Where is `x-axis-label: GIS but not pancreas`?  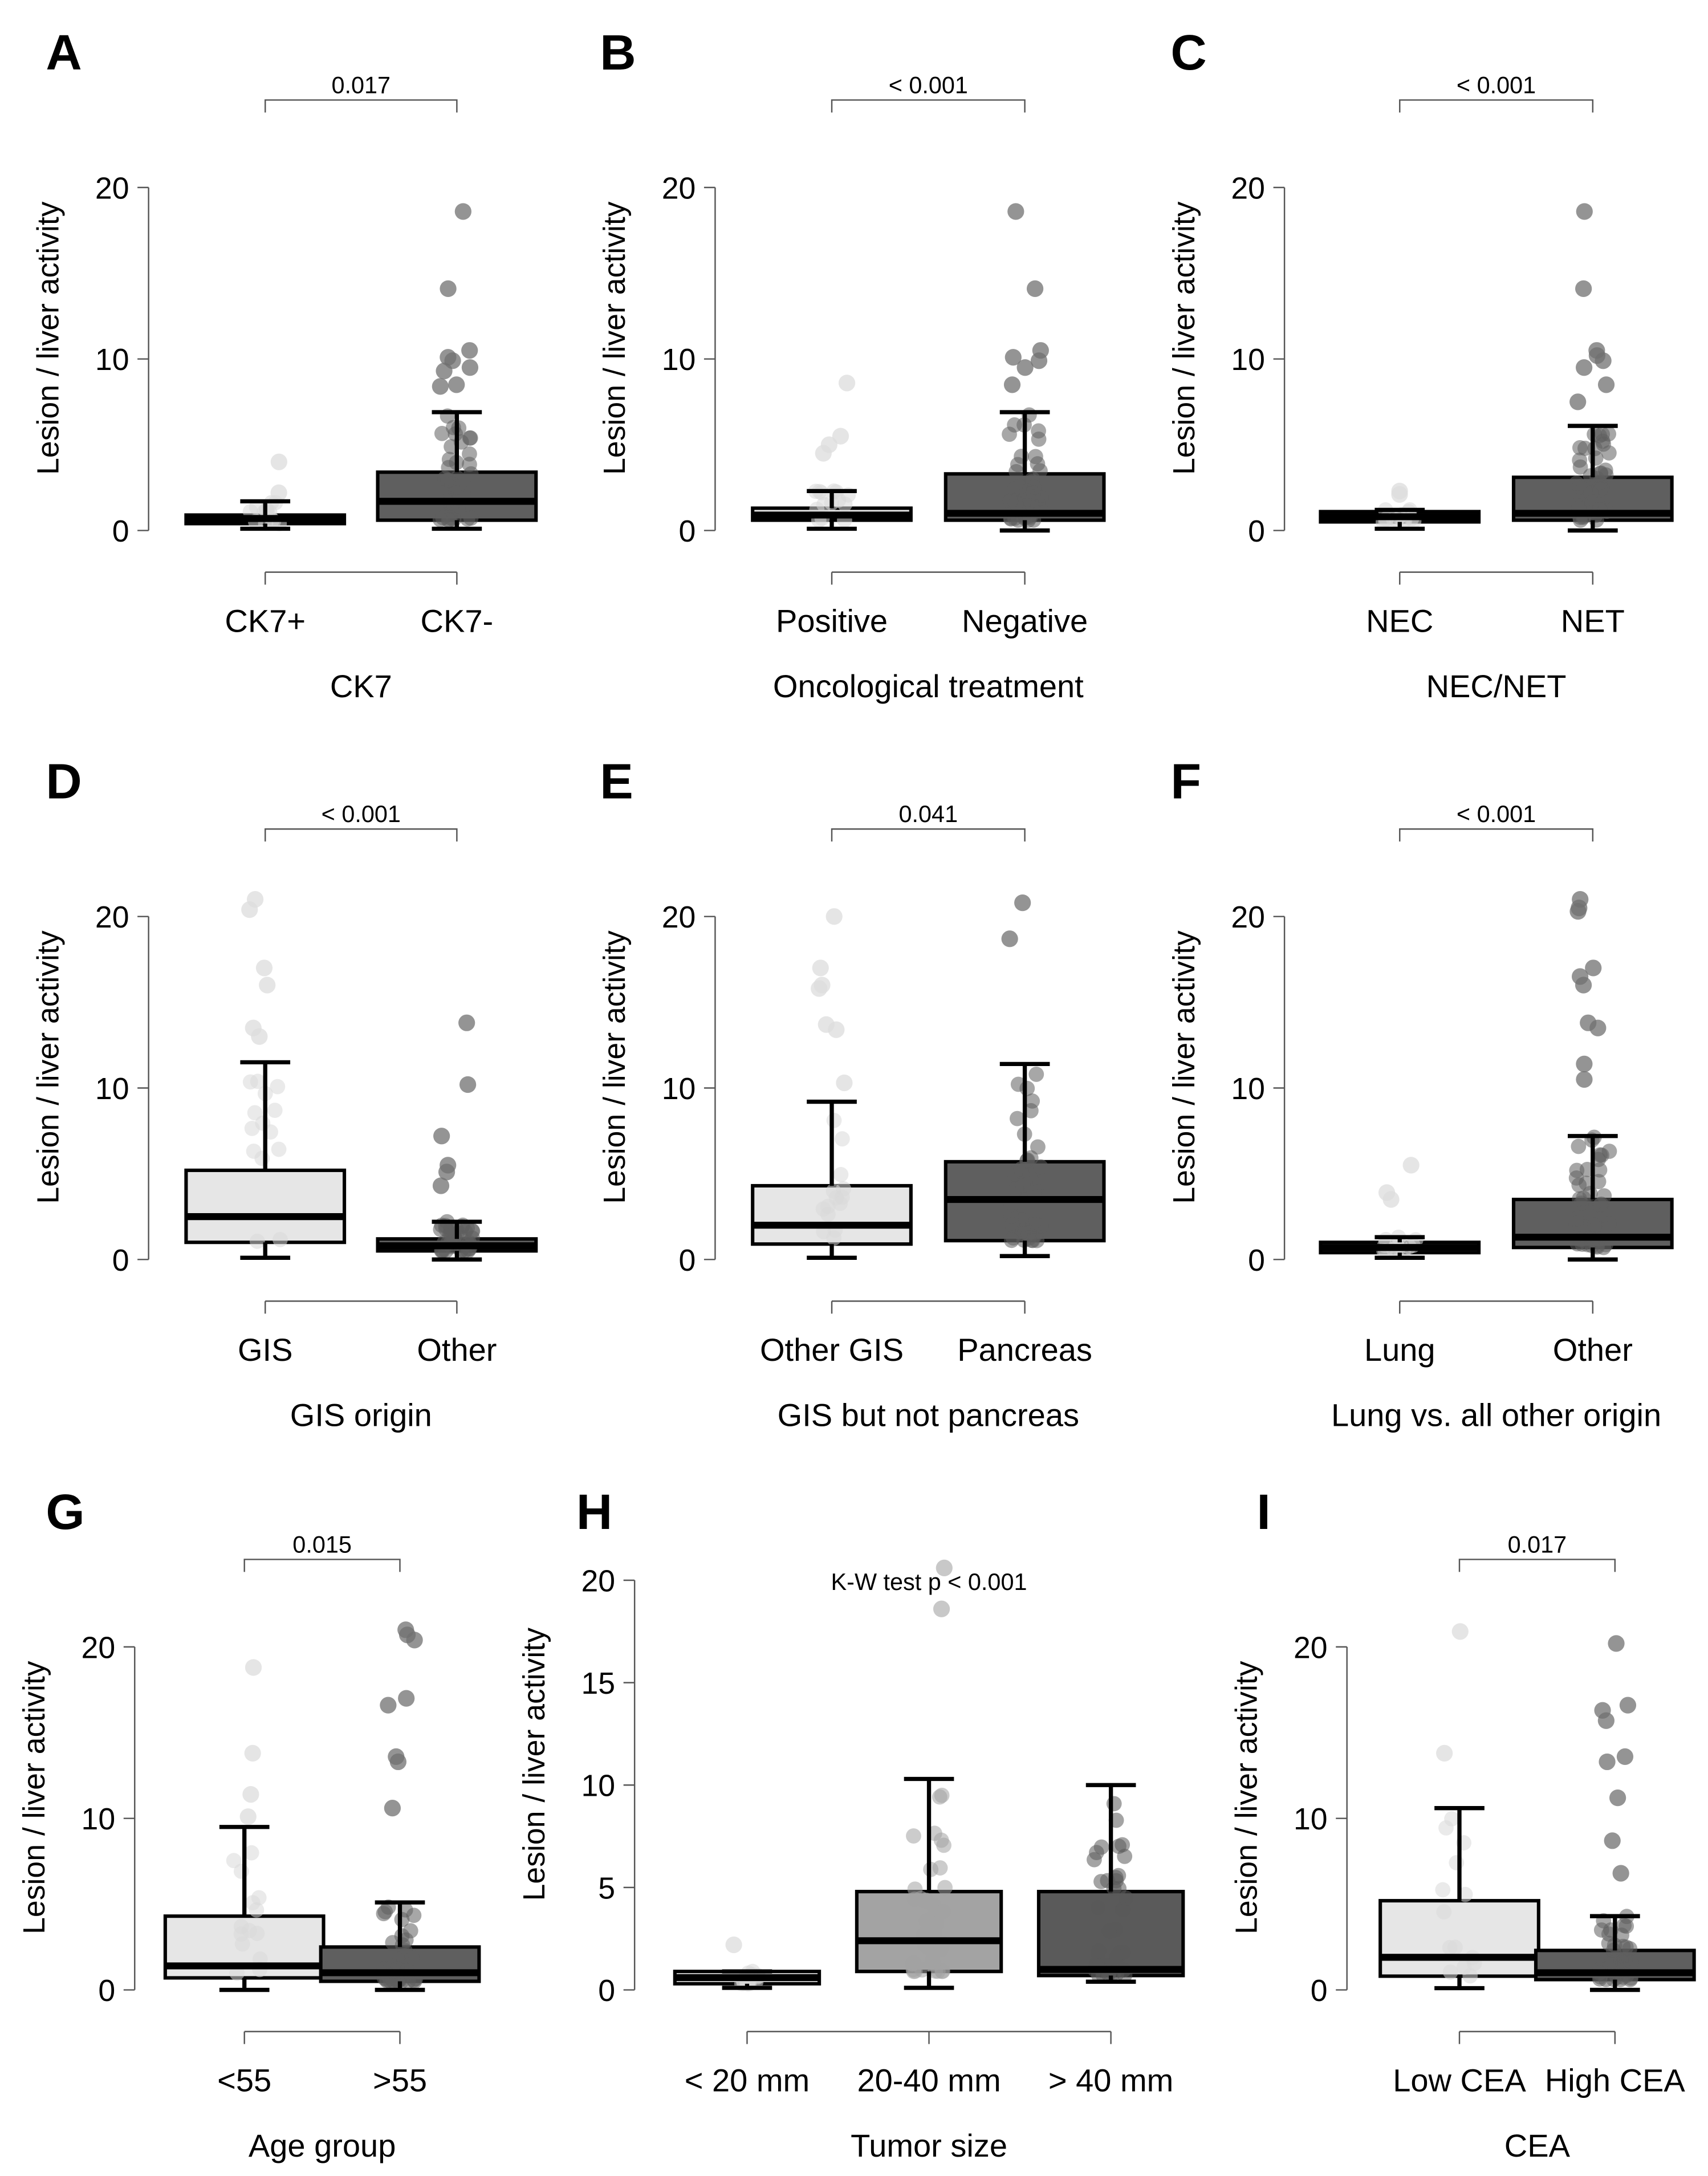 x-axis-label: GIS but not pancreas is located at coordinates (928, 1415).